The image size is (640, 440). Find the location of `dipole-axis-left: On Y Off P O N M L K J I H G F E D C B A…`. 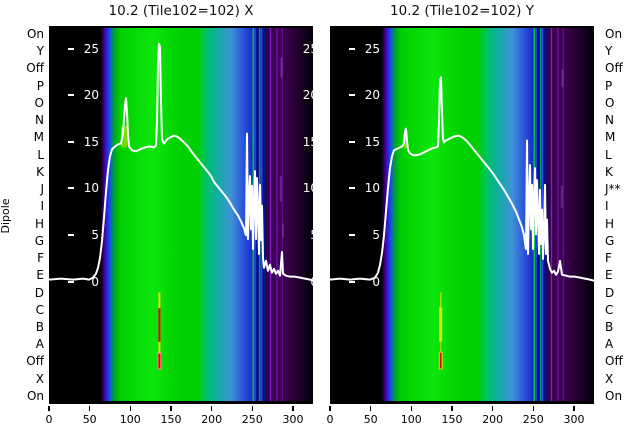

dipole-axis-left: On Y Off P O N M L K J I H G F E D C B A… is located at coordinates (22, 215).